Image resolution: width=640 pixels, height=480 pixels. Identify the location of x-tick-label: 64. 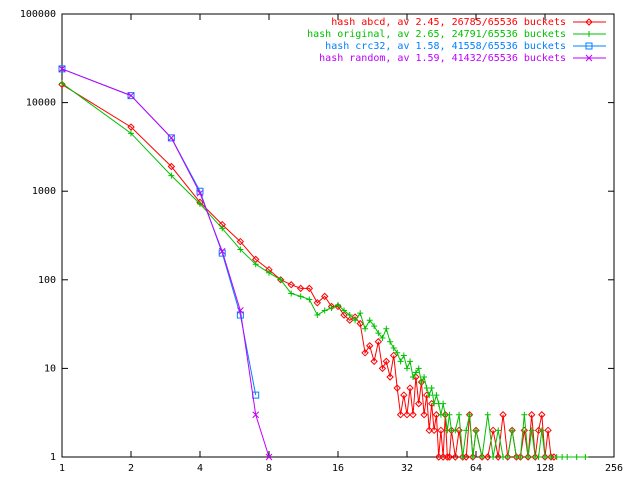
(476, 468).